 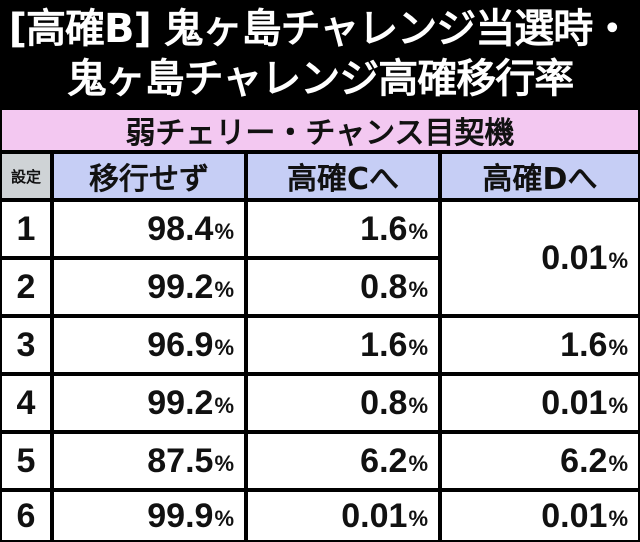 What do you see at coordinates (343, 461) in the screenshot?
I see `row-5-to-c: 6.2%` at bounding box center [343, 461].